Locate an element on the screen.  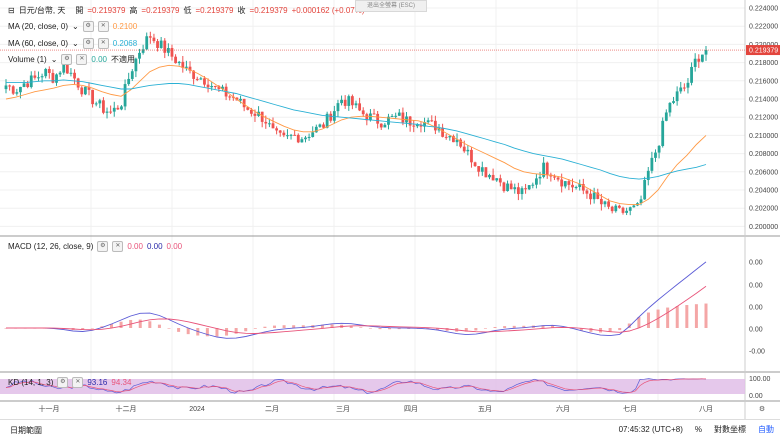
auto-scale-button: 自動 is located at coordinates (766, 429).